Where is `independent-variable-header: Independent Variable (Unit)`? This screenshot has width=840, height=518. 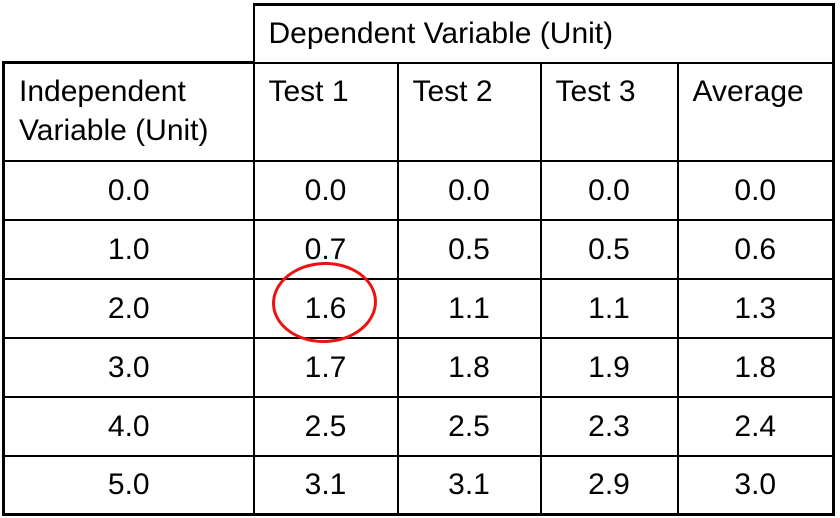
independent-variable-header: Independent Variable (Unit) is located at coordinates (128, 111).